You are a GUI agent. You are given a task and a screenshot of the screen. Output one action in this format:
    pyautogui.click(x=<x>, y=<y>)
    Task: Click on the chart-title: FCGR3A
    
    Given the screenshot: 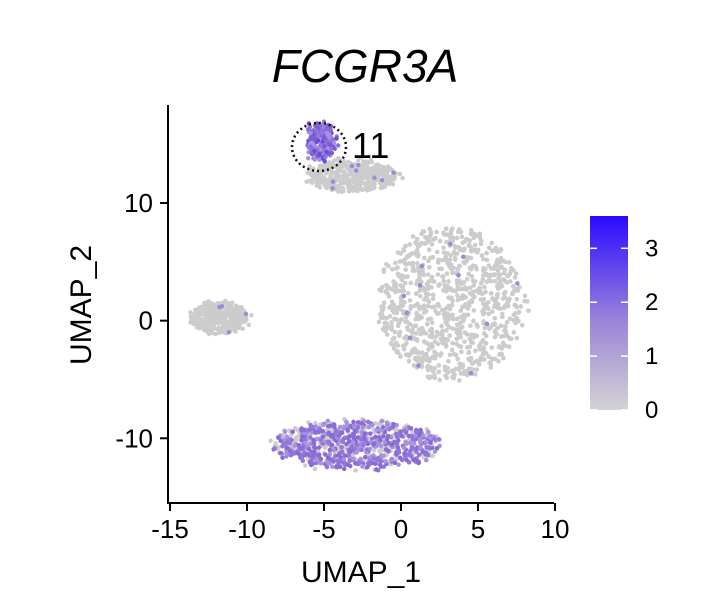 What is the action you would take?
    pyautogui.click(x=365, y=66)
    